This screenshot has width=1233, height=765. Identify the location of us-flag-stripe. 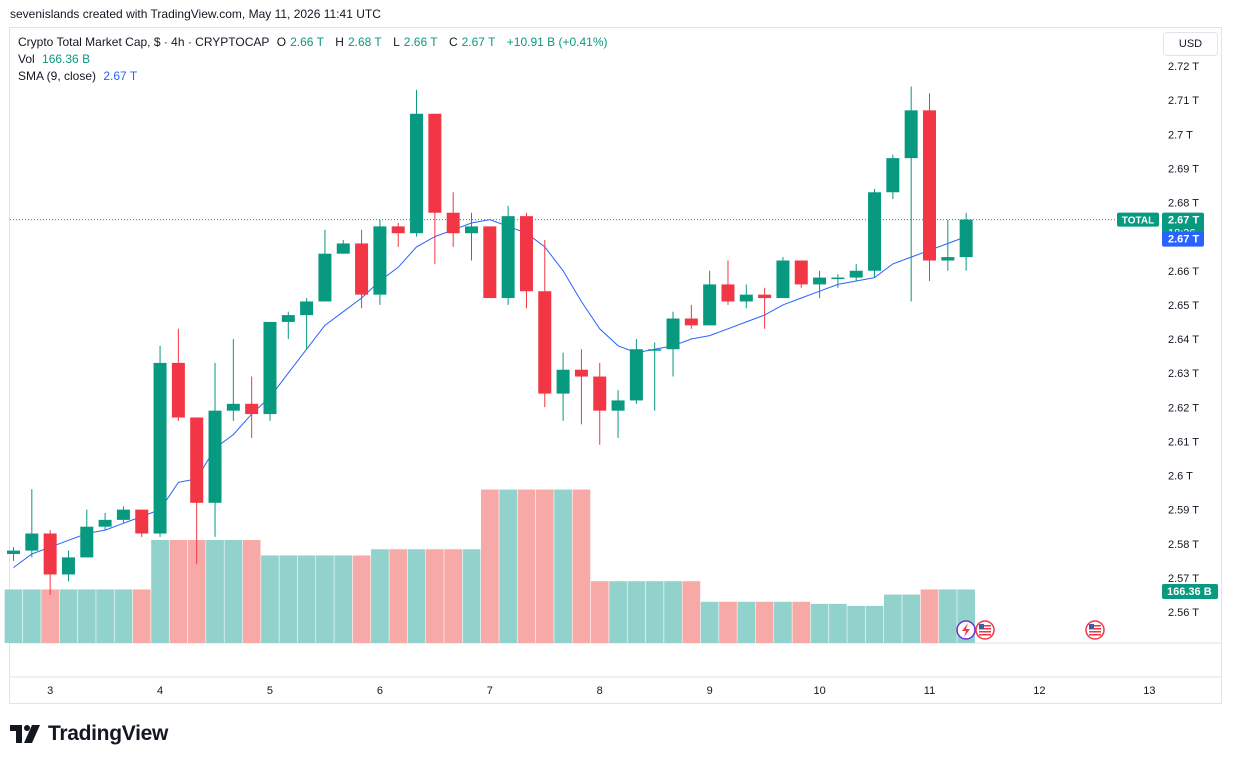
(985, 635).